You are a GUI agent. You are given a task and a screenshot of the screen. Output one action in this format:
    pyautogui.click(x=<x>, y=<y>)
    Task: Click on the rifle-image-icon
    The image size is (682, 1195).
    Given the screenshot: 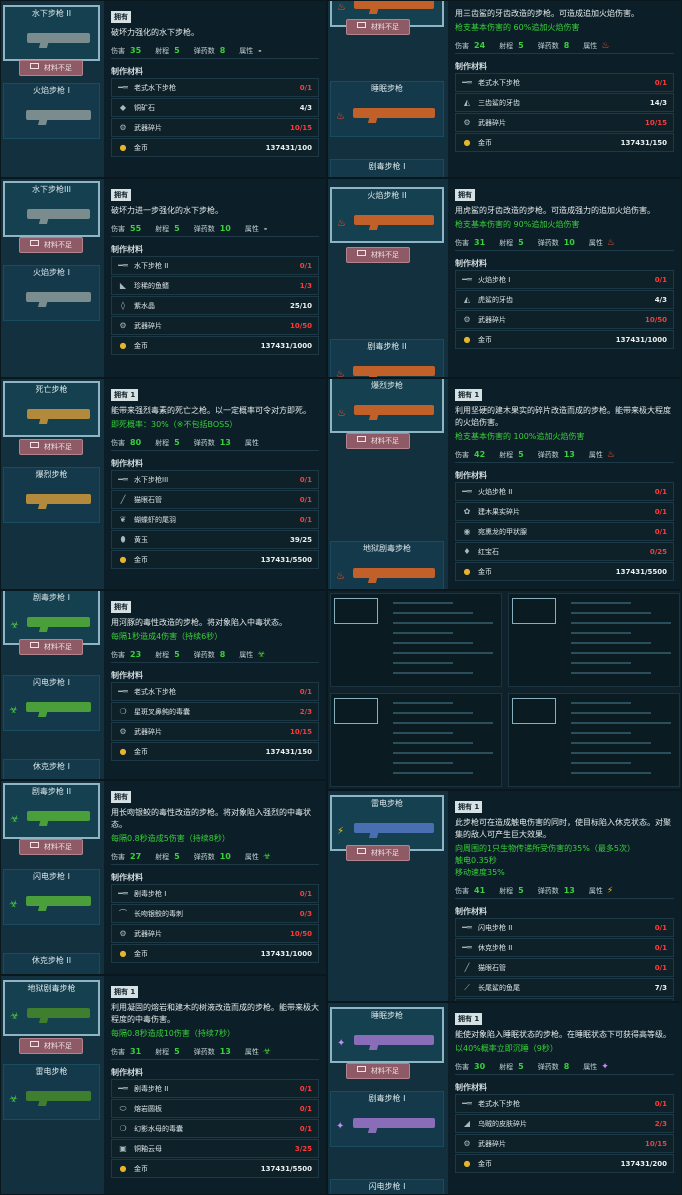 What is the action you would take?
    pyautogui.click(x=394, y=828)
    